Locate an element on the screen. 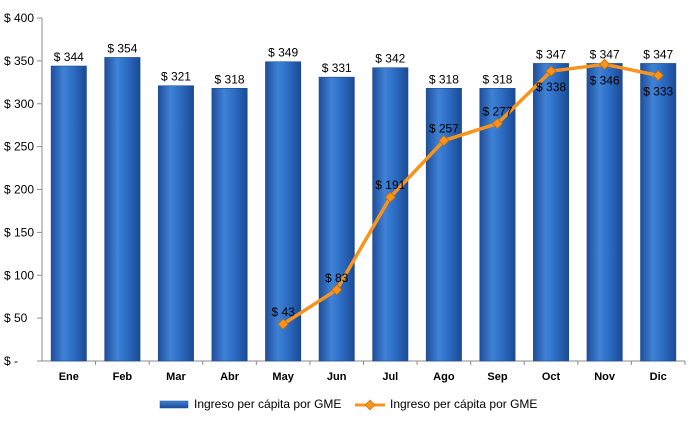  x-tick-label: Jul is located at coordinates (390, 377).